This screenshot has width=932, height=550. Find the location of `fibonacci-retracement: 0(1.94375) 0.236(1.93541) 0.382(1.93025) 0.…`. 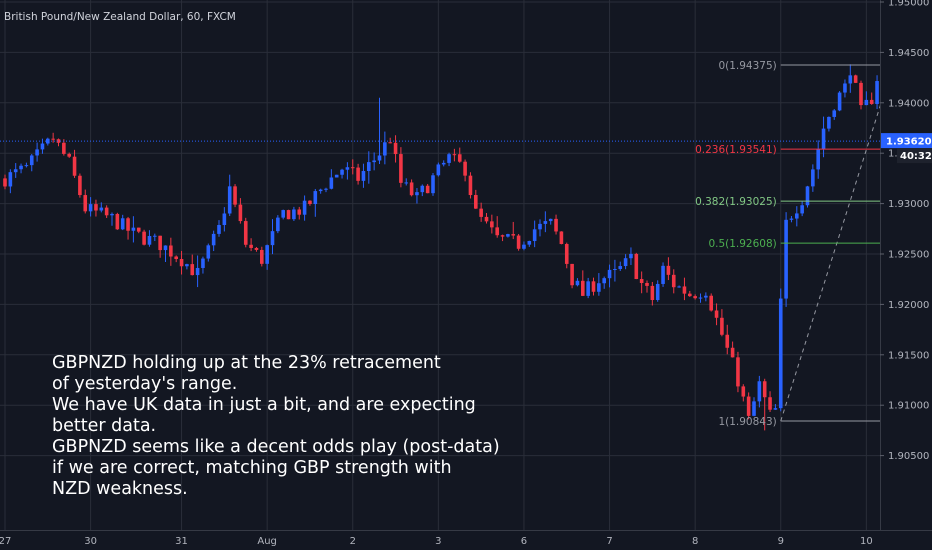

fibonacci-retracement: 0(1.94375) 0.236(1.93541) 0.382(1.93025) 0.… is located at coordinates (794, 244).